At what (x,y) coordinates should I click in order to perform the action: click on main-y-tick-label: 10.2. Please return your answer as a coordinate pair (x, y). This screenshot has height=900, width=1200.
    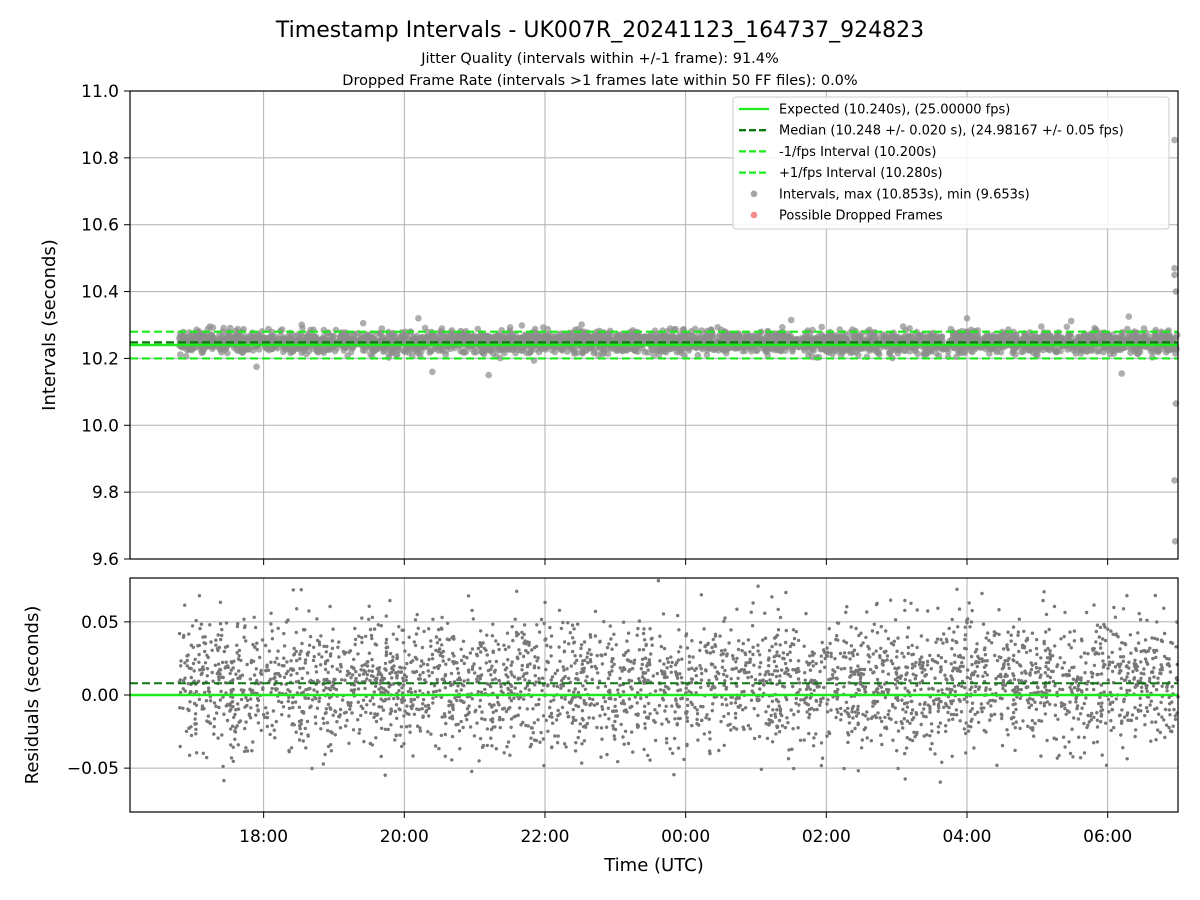
    Looking at the image, I should click on (100, 359).